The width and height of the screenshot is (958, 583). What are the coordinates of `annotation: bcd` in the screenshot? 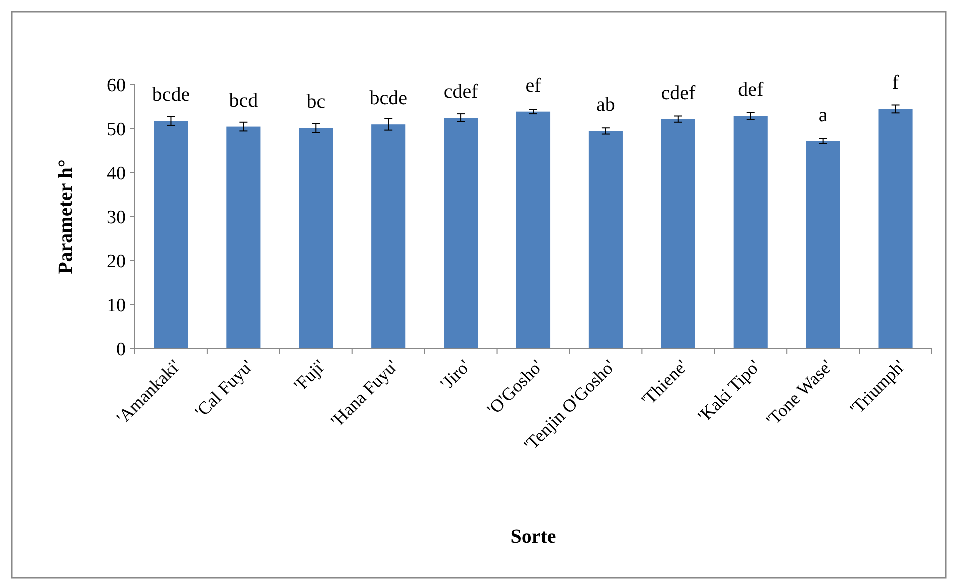 It's located at (243, 101).